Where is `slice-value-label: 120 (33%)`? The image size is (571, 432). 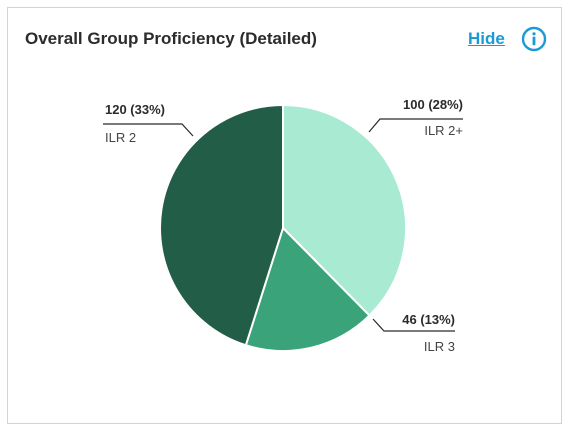 slice-value-label: 120 (33%) is located at coordinates (135, 109).